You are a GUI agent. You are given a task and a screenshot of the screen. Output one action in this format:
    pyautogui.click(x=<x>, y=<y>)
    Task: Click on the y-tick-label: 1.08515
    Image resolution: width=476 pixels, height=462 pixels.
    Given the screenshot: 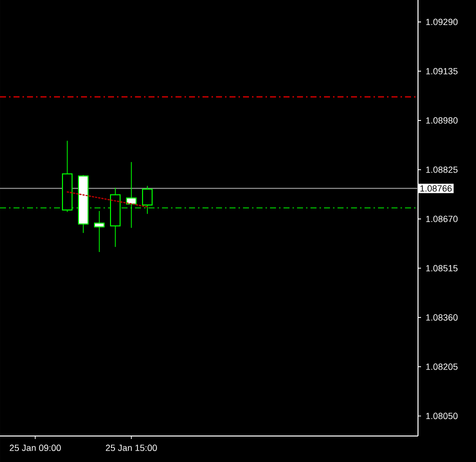 What is the action you would take?
    pyautogui.click(x=442, y=268)
    